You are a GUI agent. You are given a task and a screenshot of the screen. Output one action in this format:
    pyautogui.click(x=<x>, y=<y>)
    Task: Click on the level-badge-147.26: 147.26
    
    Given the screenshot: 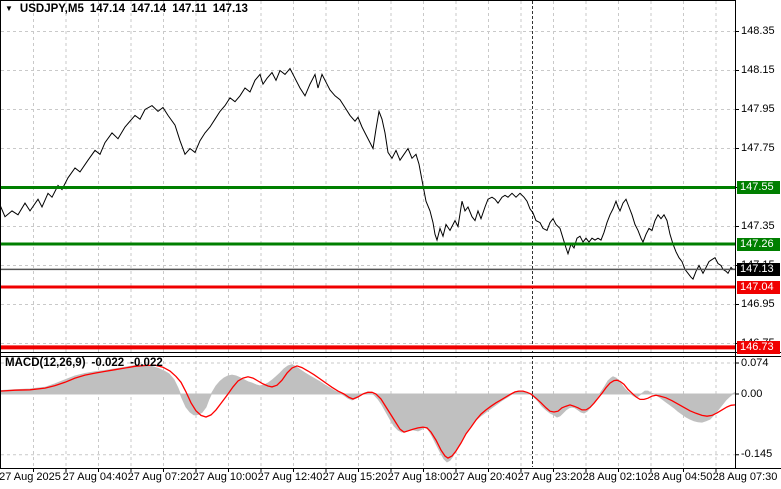 What is the action you would take?
    pyautogui.click(x=758, y=244)
    